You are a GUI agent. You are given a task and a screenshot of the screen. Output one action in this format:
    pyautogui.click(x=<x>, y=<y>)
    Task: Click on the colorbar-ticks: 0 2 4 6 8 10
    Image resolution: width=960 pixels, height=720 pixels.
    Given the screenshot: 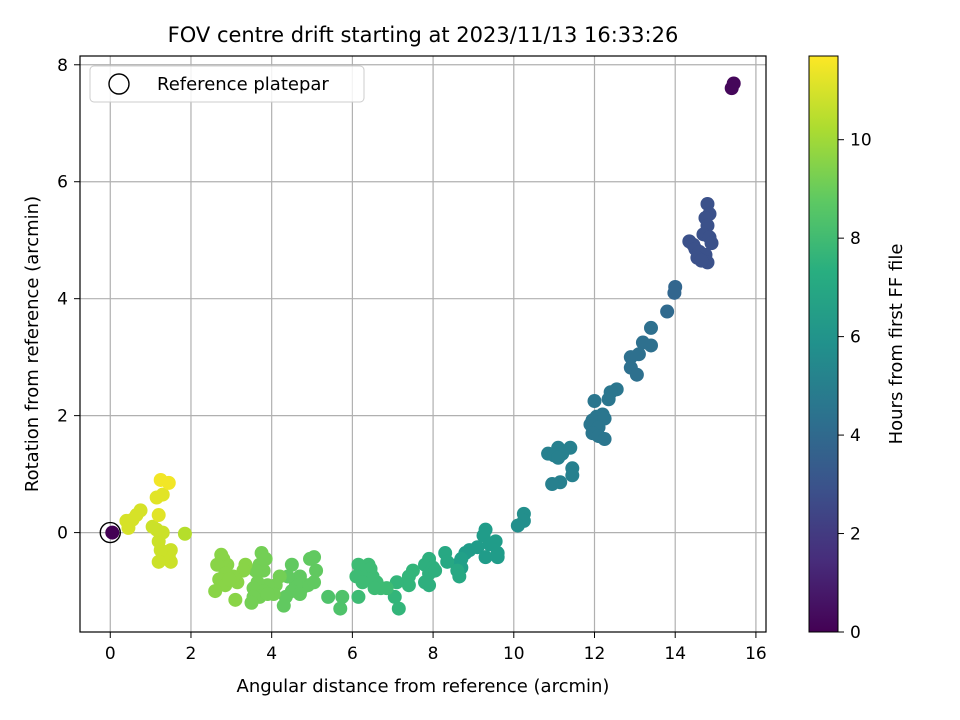 What is the action you would take?
    pyautogui.click(x=855, y=387)
    